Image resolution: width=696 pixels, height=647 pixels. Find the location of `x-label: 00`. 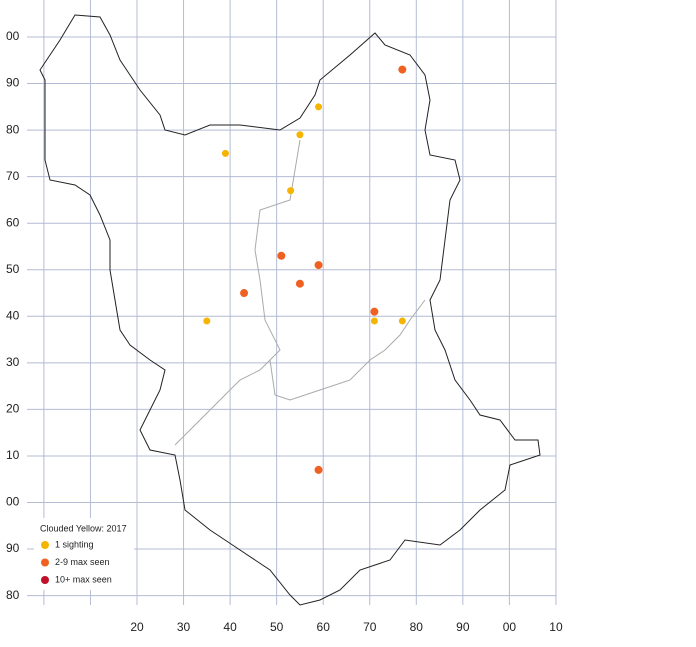

x-label: 00 is located at coordinates (510, 627).